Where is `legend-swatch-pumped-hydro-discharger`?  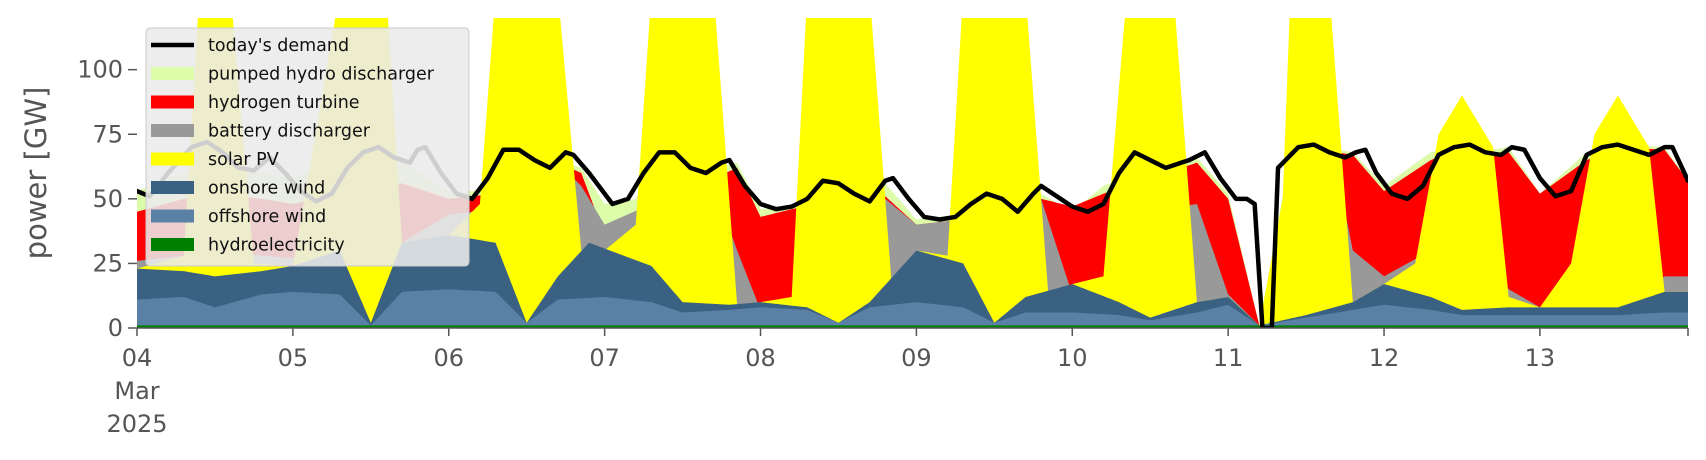
legend-swatch-pumped-hydro-discharger is located at coordinates (172, 73).